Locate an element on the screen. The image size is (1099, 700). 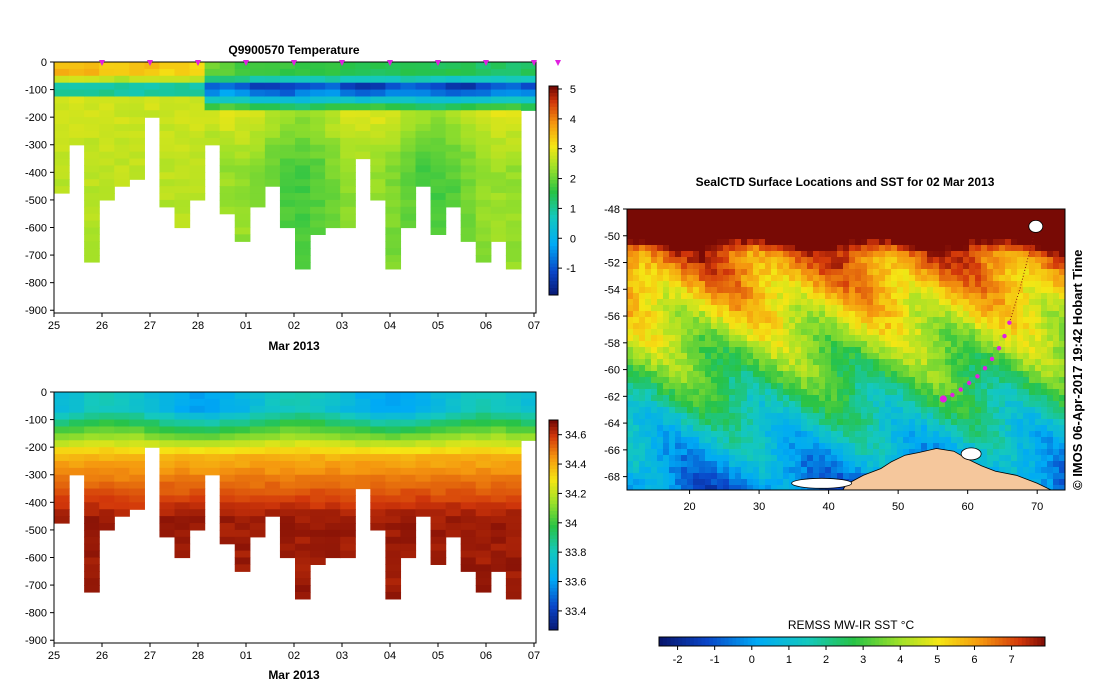
profile-marker is located at coordinates (534, 63).